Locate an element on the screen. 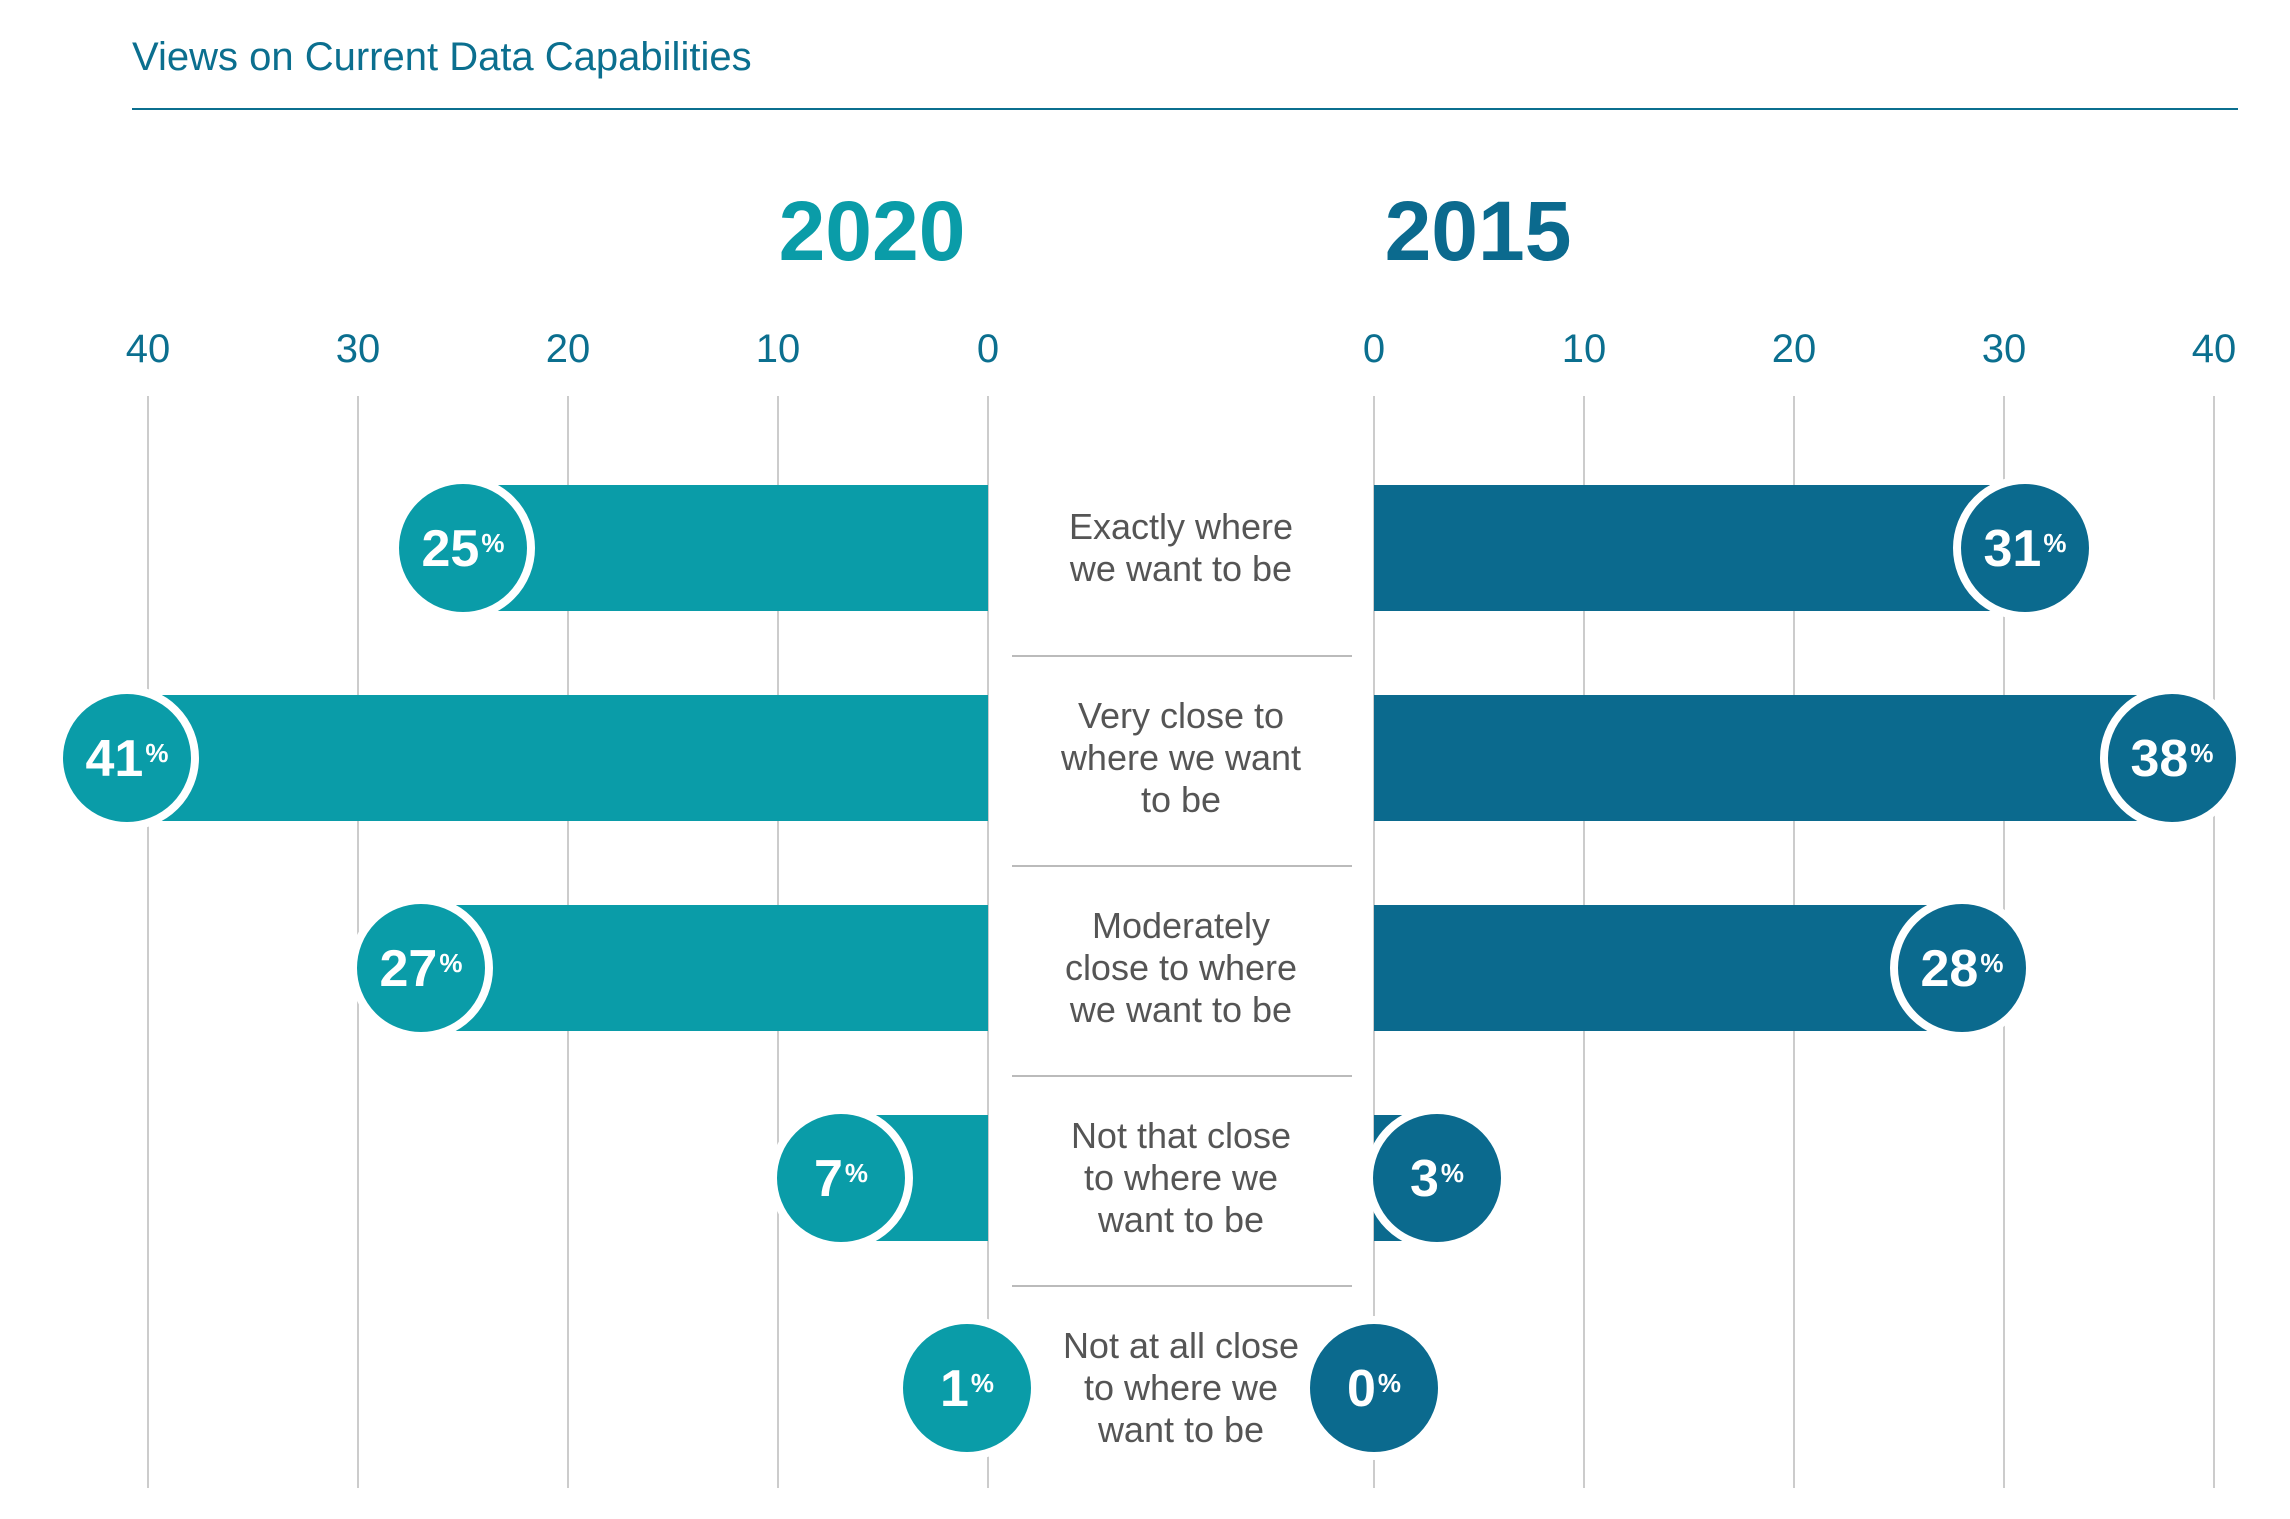 The width and height of the screenshot is (2290, 1519). tick-label-right-20: 20 is located at coordinates (1794, 349).